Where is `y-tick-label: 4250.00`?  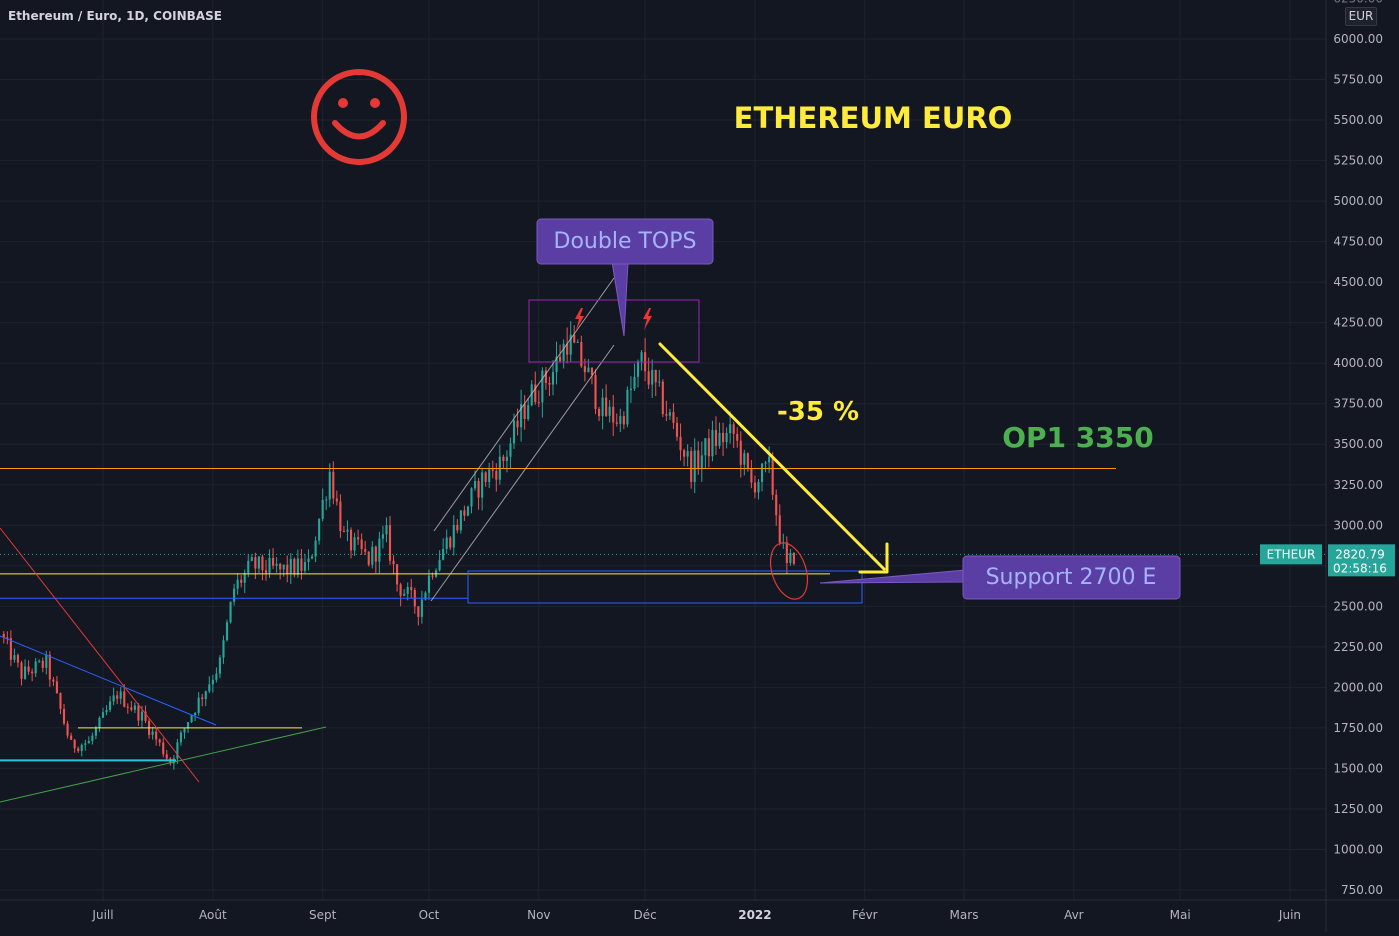 y-tick-label: 4250.00 is located at coordinates (1358, 323).